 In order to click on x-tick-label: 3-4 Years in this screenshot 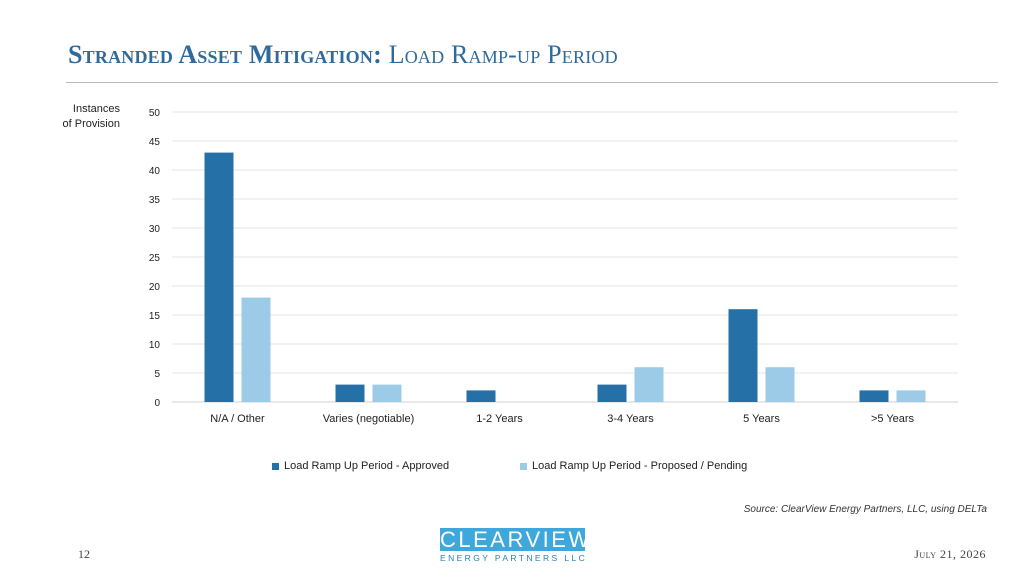, I will do `click(630, 419)`.